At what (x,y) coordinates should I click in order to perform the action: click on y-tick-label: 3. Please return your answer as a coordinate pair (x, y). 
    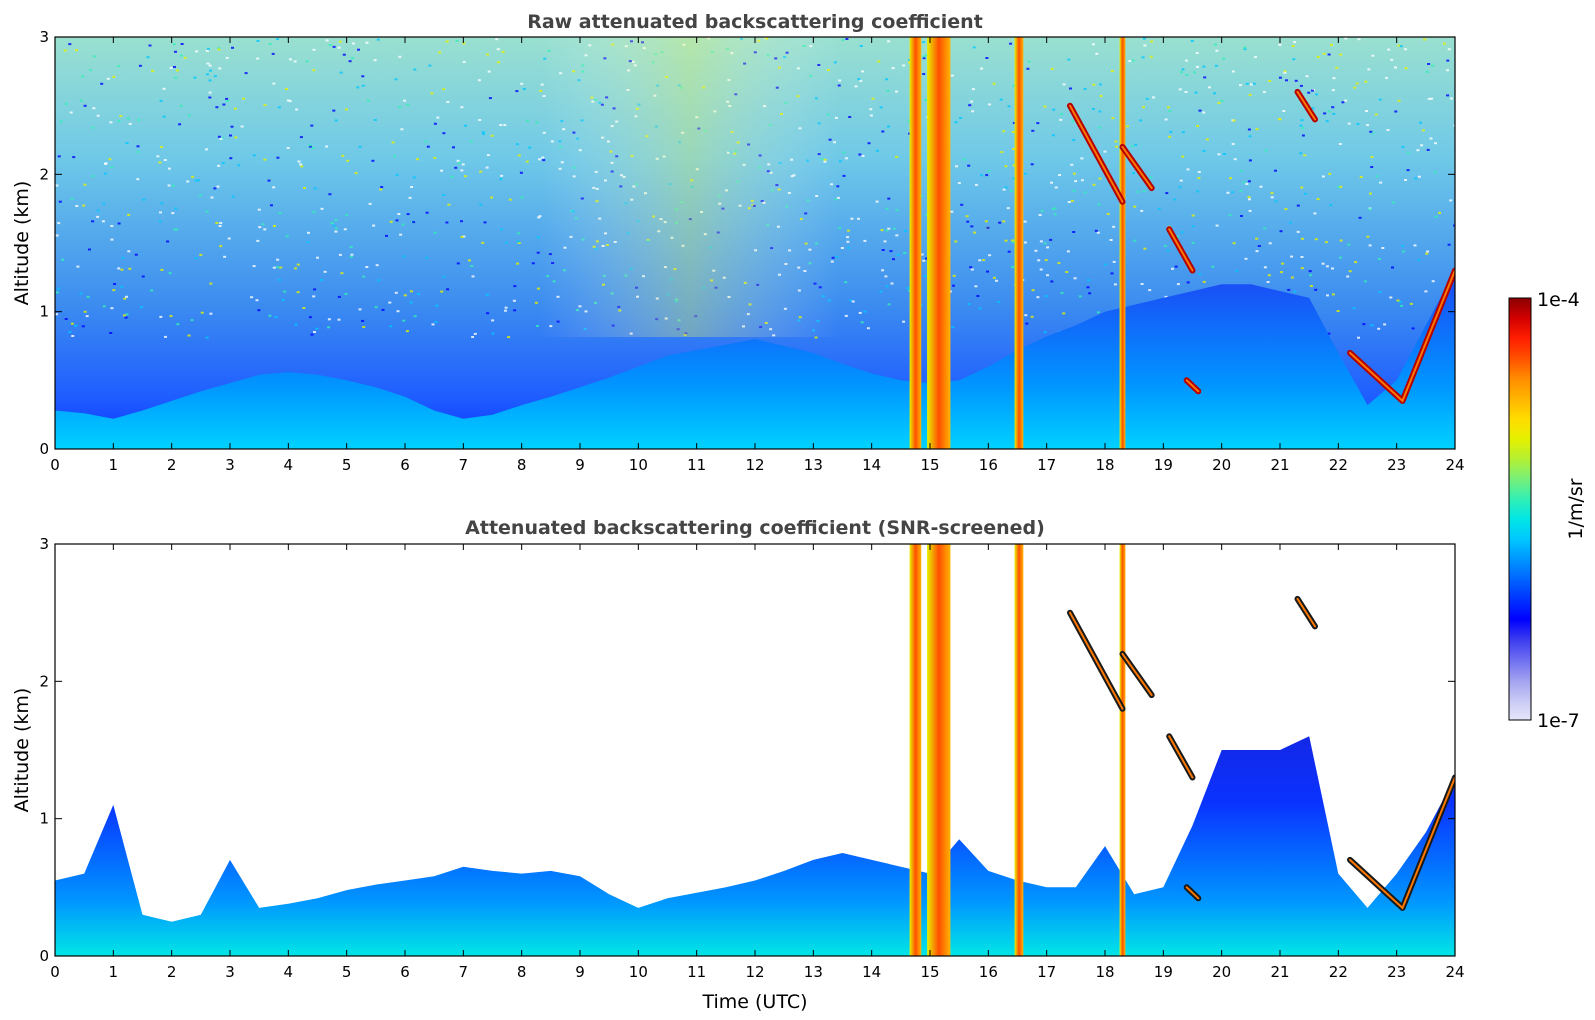
    Looking at the image, I should click on (44, 544).